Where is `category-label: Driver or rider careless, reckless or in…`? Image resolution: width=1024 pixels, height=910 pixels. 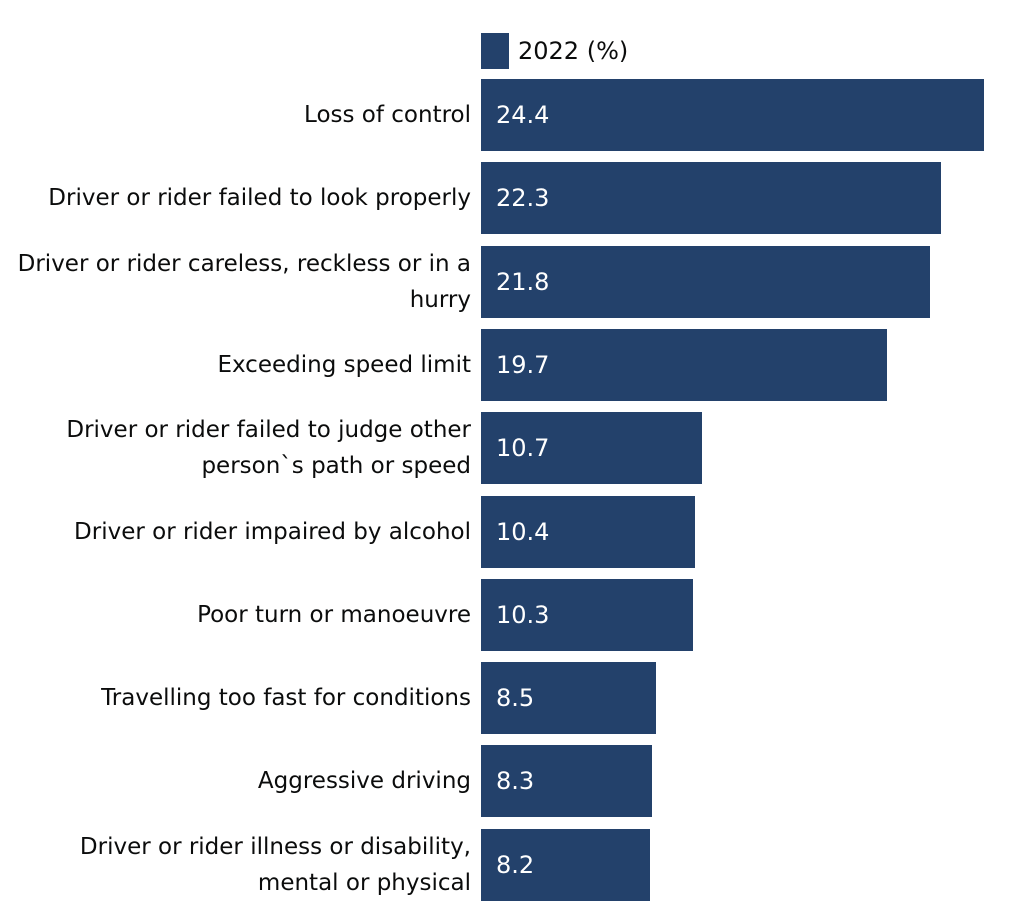
category-label: Driver or rider careless, reckless or in… is located at coordinates (244, 281).